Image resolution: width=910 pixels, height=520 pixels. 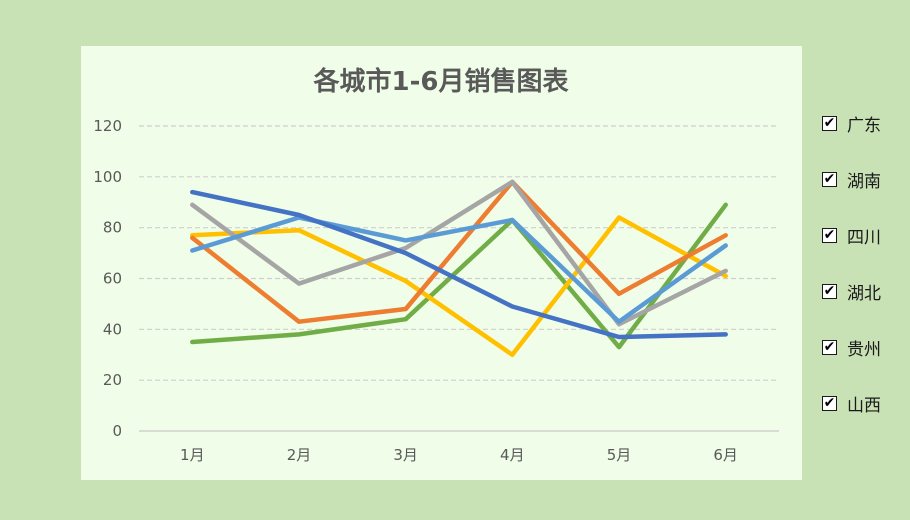 What do you see at coordinates (299, 455) in the screenshot?
I see `x-tick-label: 2月` at bounding box center [299, 455].